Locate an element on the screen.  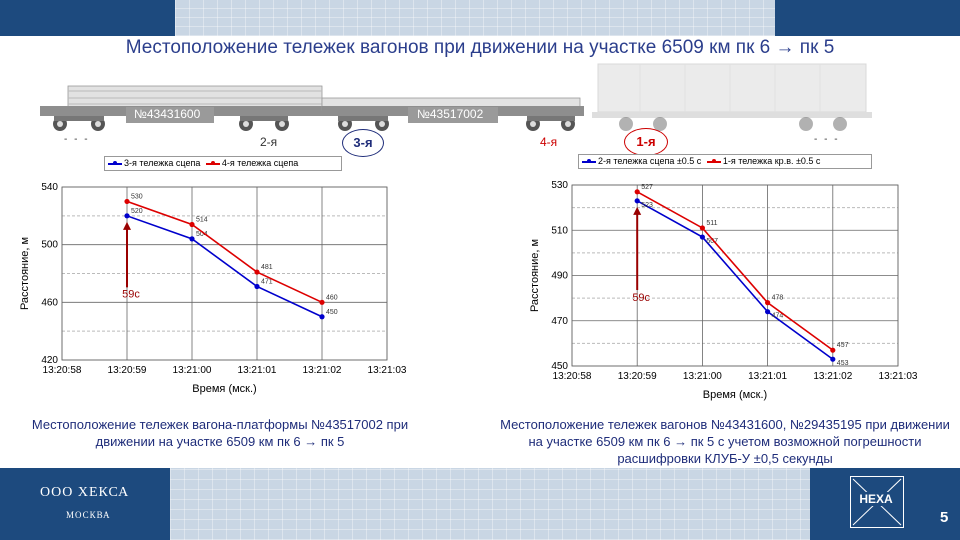
bogie-2-label: 2-я is located at coordinates (269, 142).